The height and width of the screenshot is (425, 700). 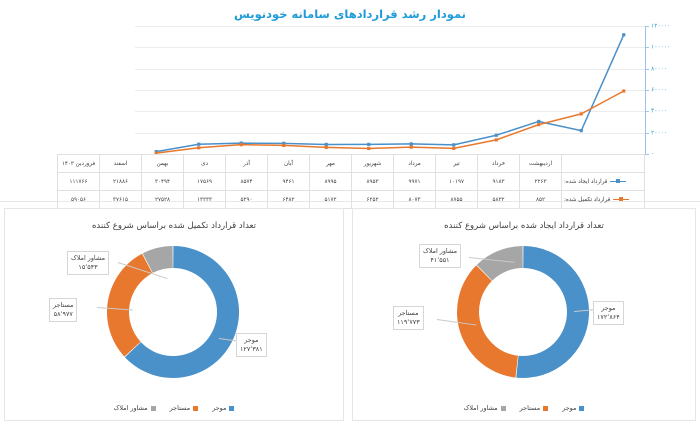 I want to click on table-cell-completed: ۳۷۶۱۵, so click(x=120, y=199).